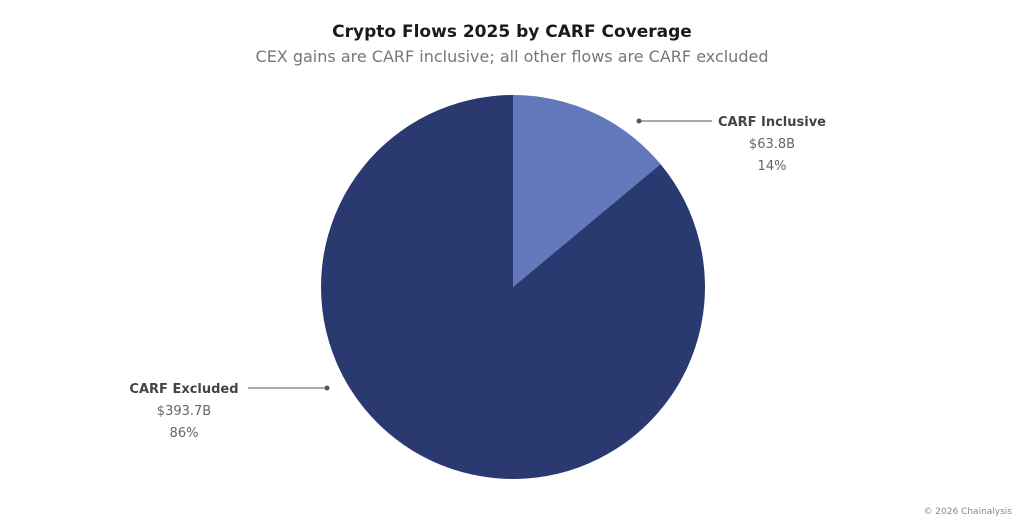 The width and height of the screenshot is (1024, 525). Describe the element at coordinates (184, 411) in the screenshot. I see `slice-value-carf-excluded: $393.7B` at that location.